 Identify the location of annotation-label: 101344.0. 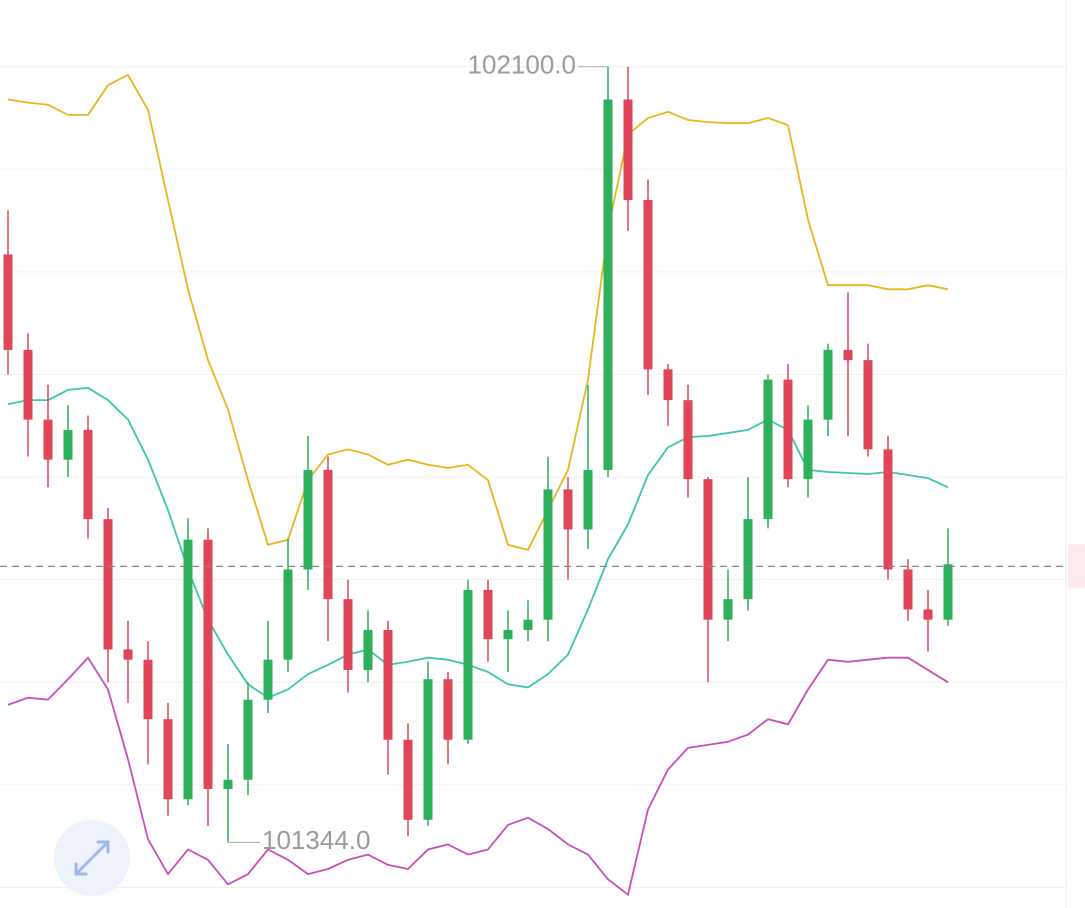
(316, 840).